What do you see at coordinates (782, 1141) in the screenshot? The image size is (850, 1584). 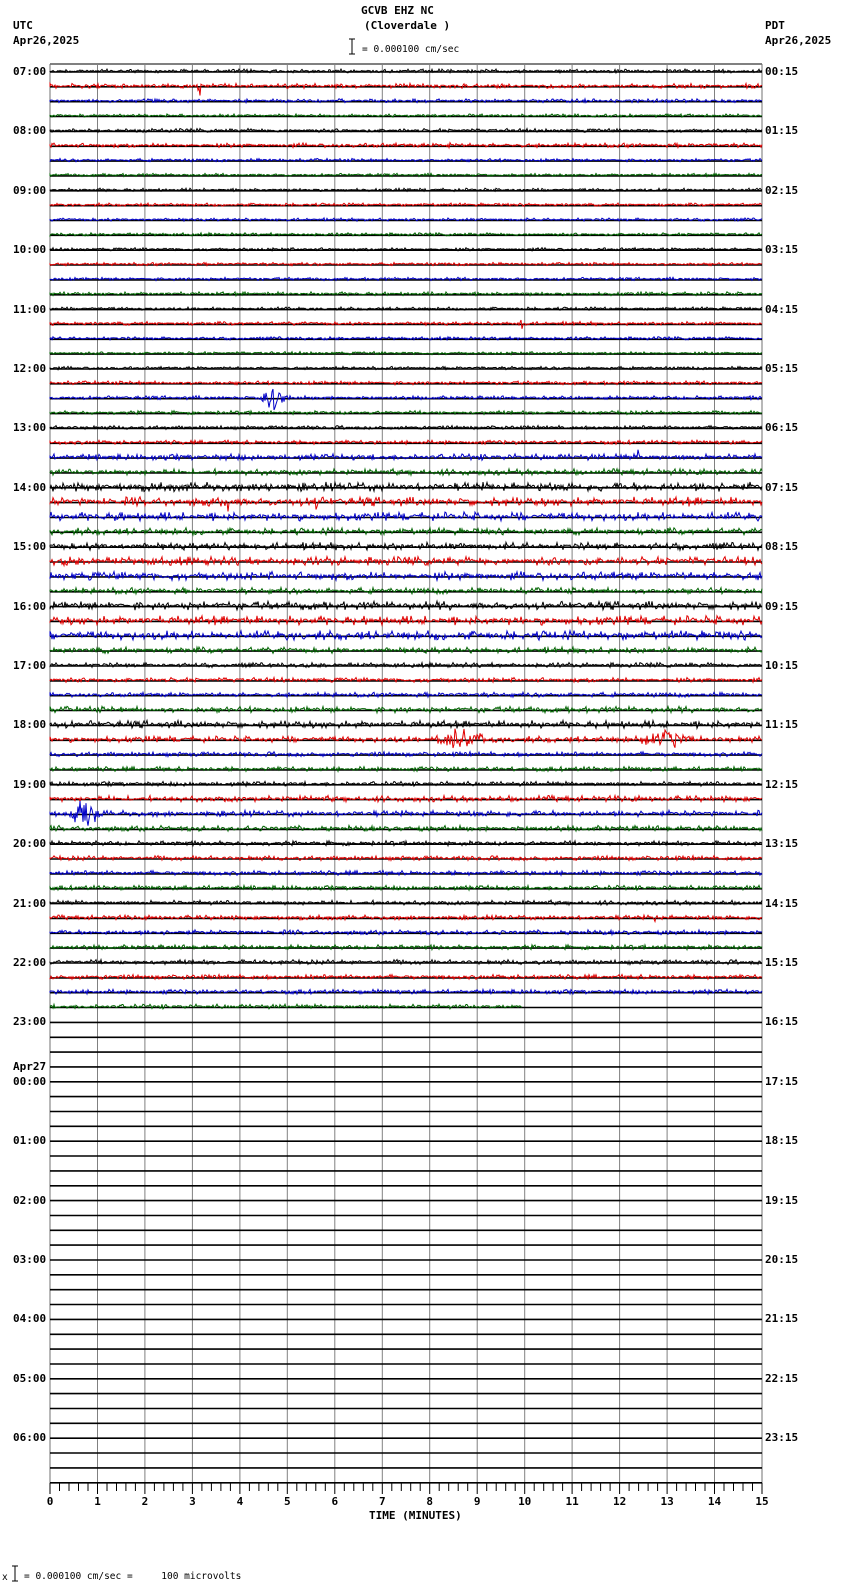 I see `pdt-hour-label: 18:15` at bounding box center [782, 1141].